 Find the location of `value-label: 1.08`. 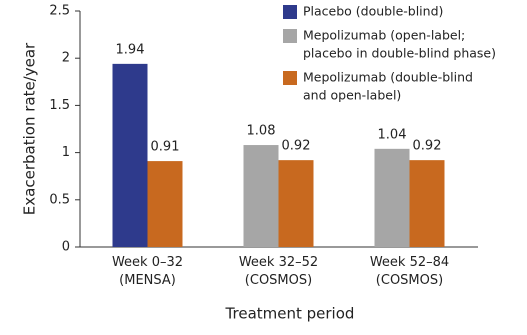

value-label: 1.08 is located at coordinates (261, 131).